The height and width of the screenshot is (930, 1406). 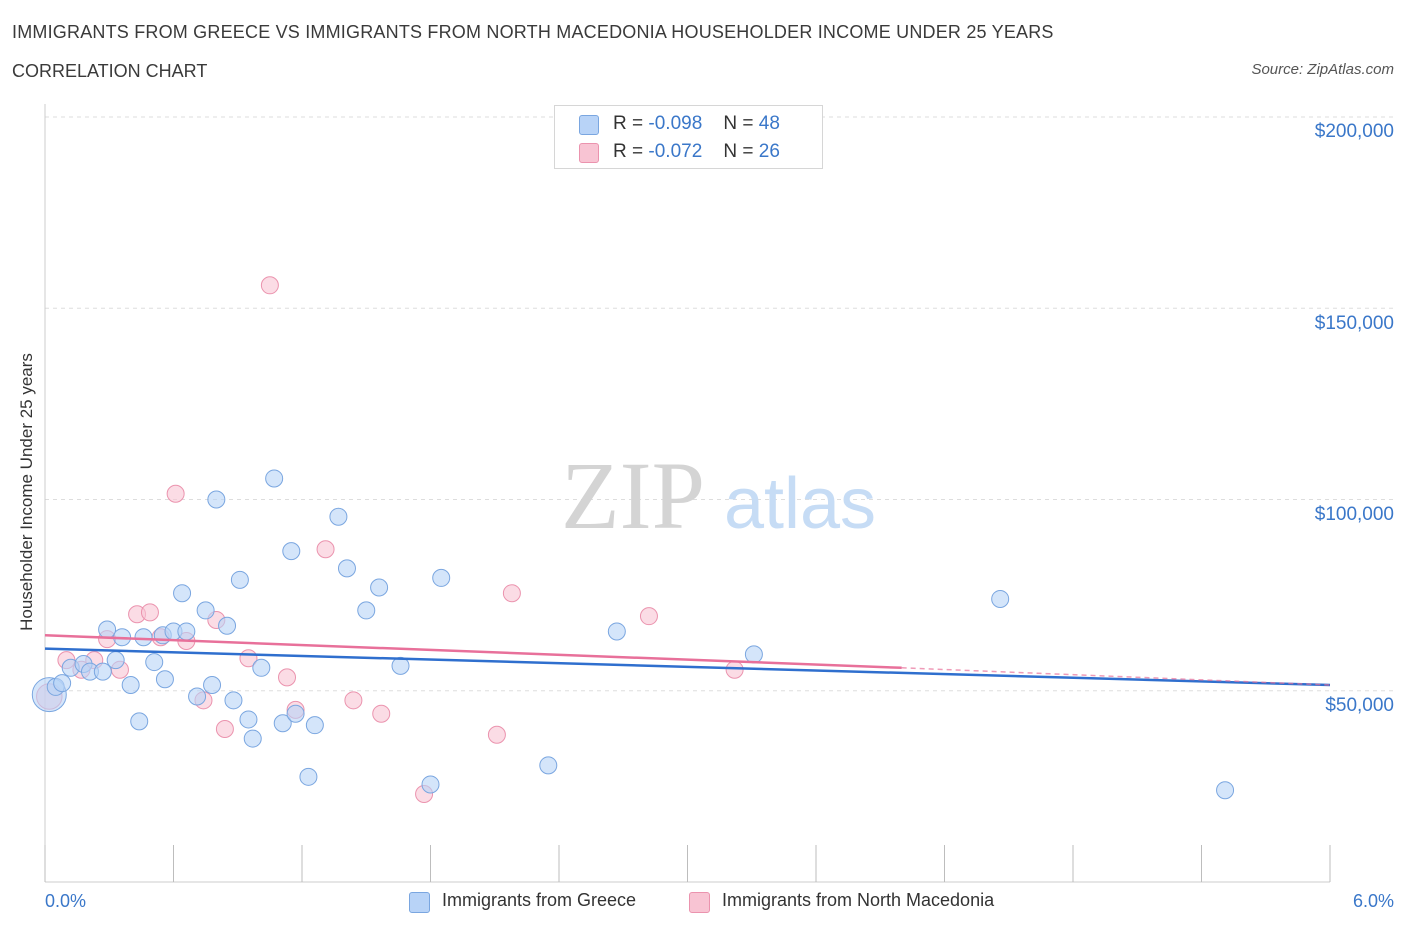 What do you see at coordinates (675, 151) in the screenshot?
I see `r-value: -0.072` at bounding box center [675, 151].